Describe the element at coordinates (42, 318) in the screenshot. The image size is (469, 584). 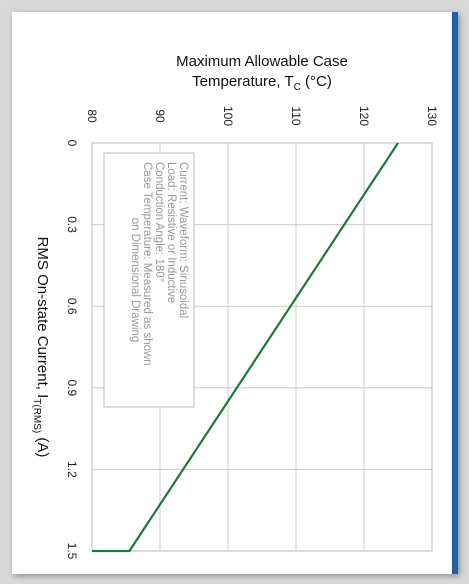
I see `side-title-main: RMS On-state Current, I` at that location.